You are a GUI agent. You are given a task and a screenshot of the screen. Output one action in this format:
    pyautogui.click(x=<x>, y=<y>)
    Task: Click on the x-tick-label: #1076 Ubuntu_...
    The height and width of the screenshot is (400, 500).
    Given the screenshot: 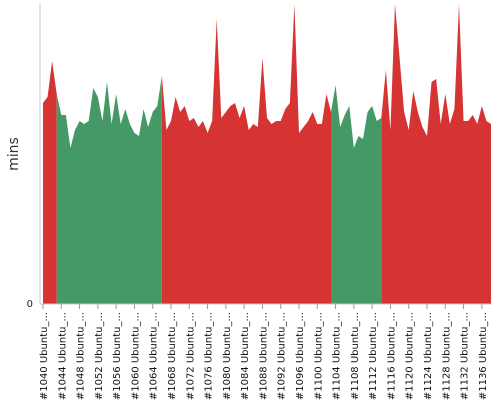 What is the action you would take?
    pyautogui.click(x=209, y=356)
    